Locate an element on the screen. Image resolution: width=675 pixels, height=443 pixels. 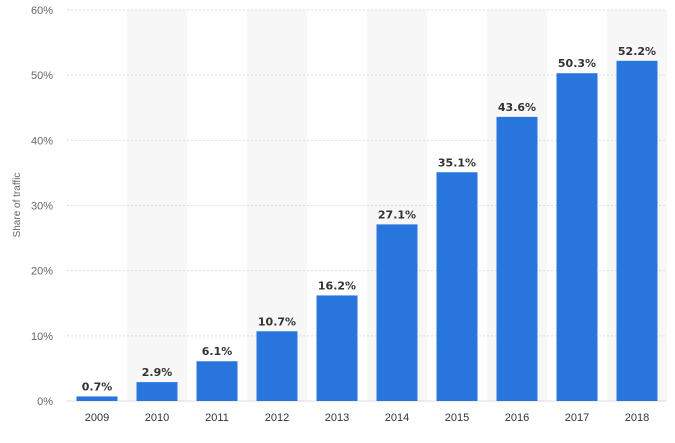
y-axis-title: Share of traffic is located at coordinates (17, 205).